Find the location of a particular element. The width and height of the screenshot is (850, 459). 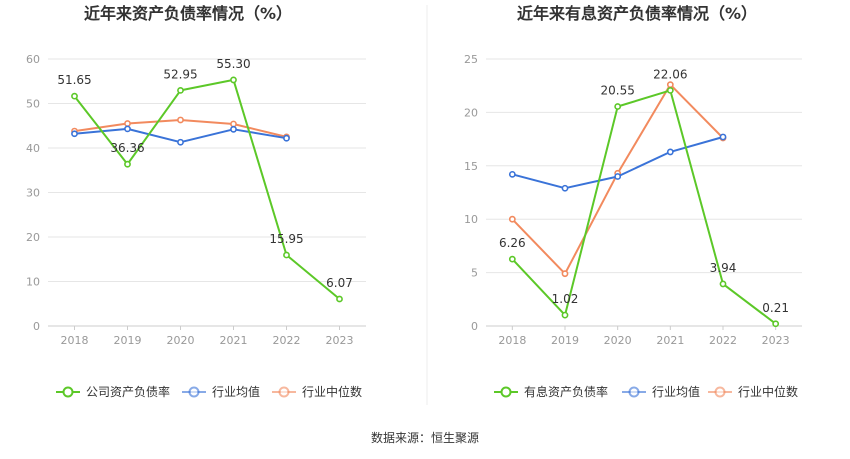

source-note: 数据来源：恒生聚源 is located at coordinates (425, 437).